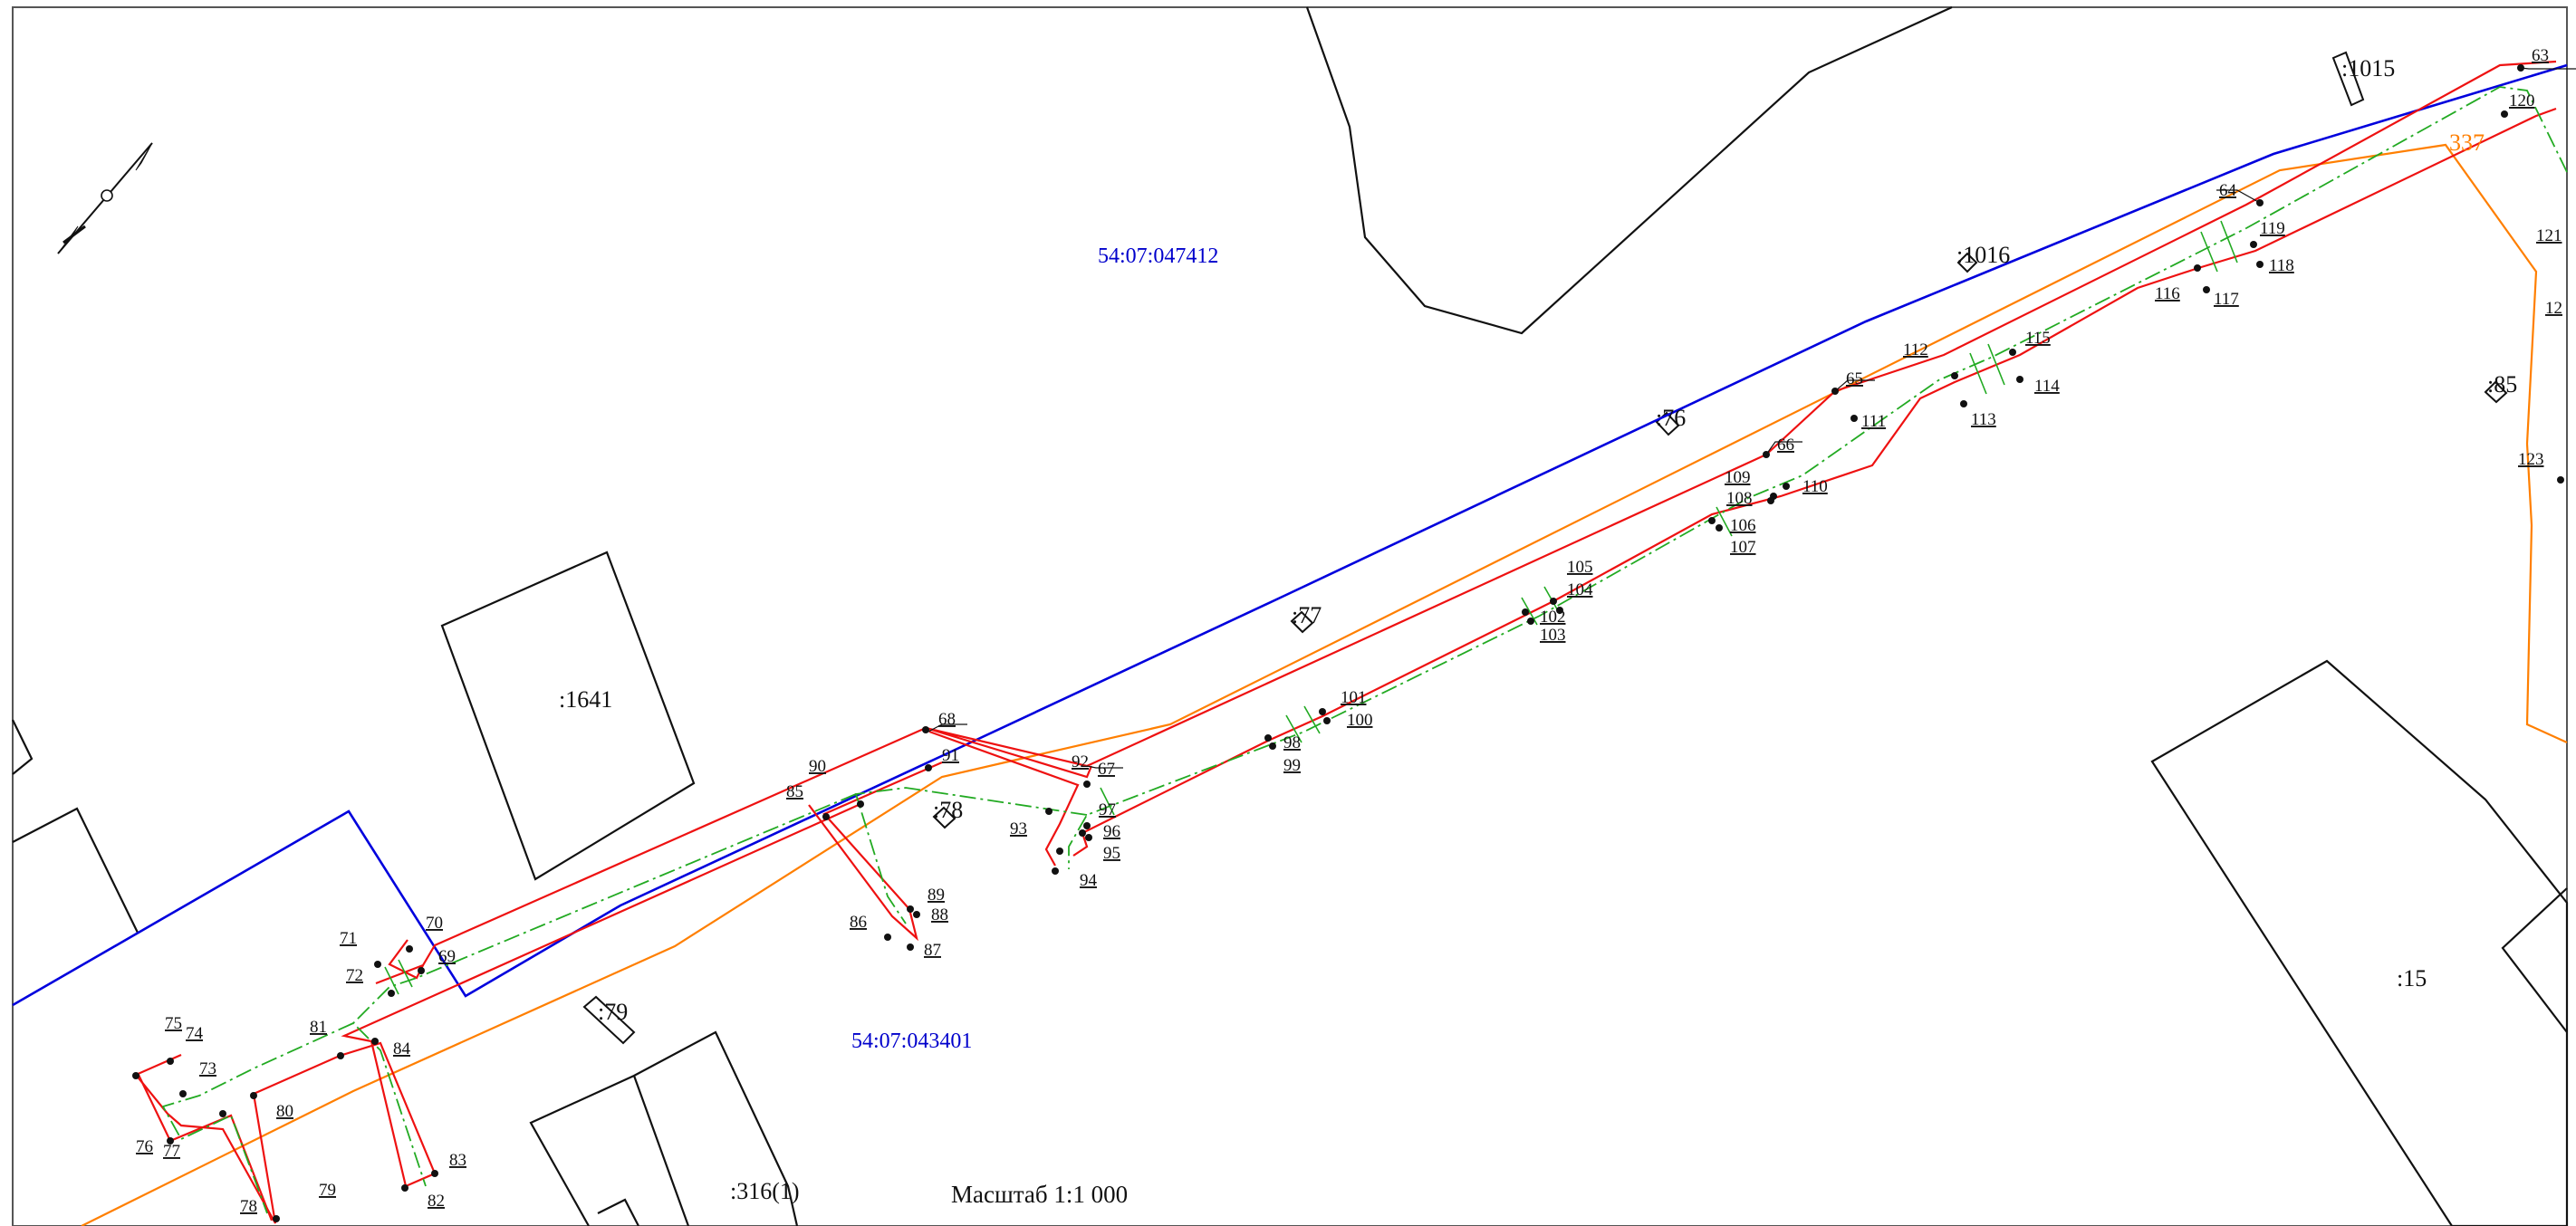 The image size is (2576, 1226). Describe the element at coordinates (1553, 635) in the screenshot. I see `point-label: 103` at that location.